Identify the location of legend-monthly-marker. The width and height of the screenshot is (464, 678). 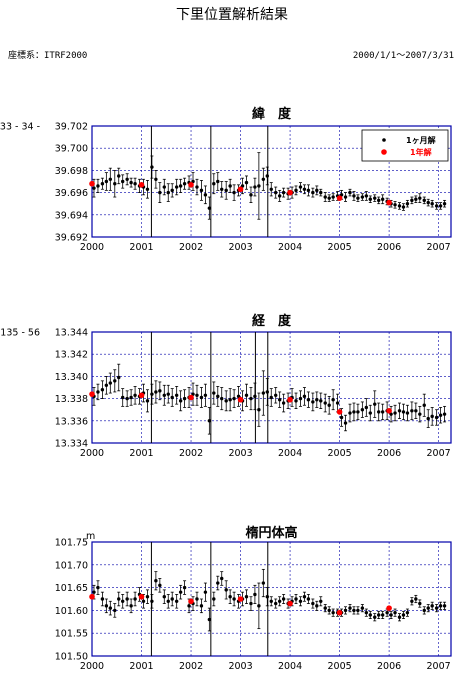
(384, 140).